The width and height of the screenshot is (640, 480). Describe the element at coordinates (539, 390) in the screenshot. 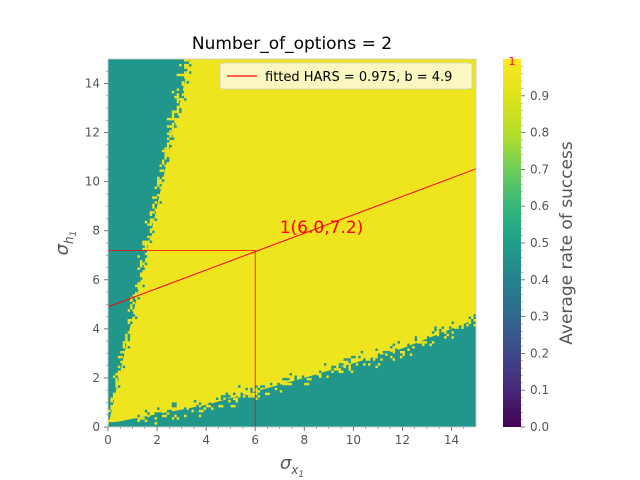

I see `colorbar-tick-label: 0.1` at that location.